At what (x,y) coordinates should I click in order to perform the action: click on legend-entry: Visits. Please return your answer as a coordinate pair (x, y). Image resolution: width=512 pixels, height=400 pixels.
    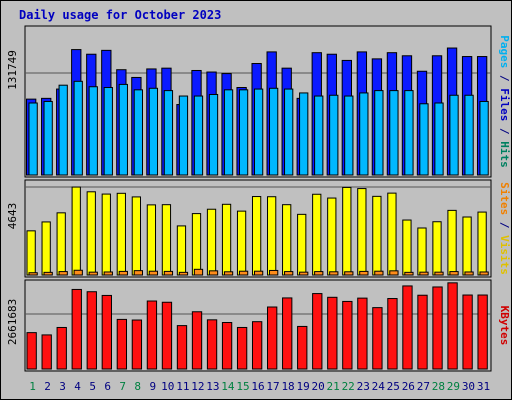
    Looking at the image, I should click on (504, 255).